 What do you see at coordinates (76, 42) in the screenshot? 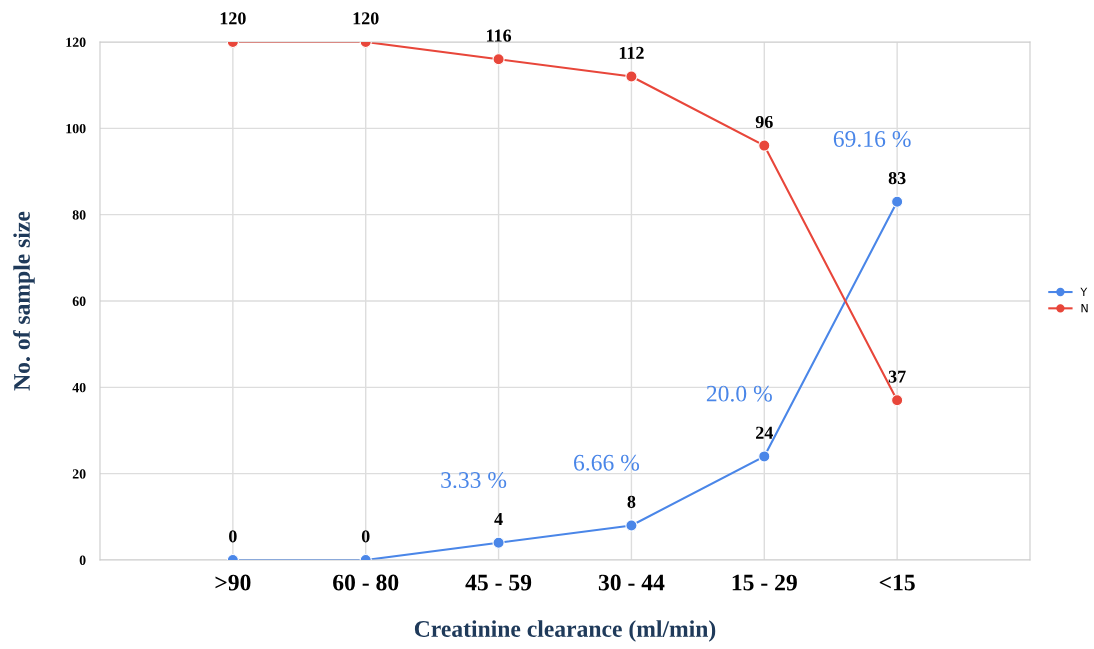
I see `y-tick-label: 120` at bounding box center [76, 42].